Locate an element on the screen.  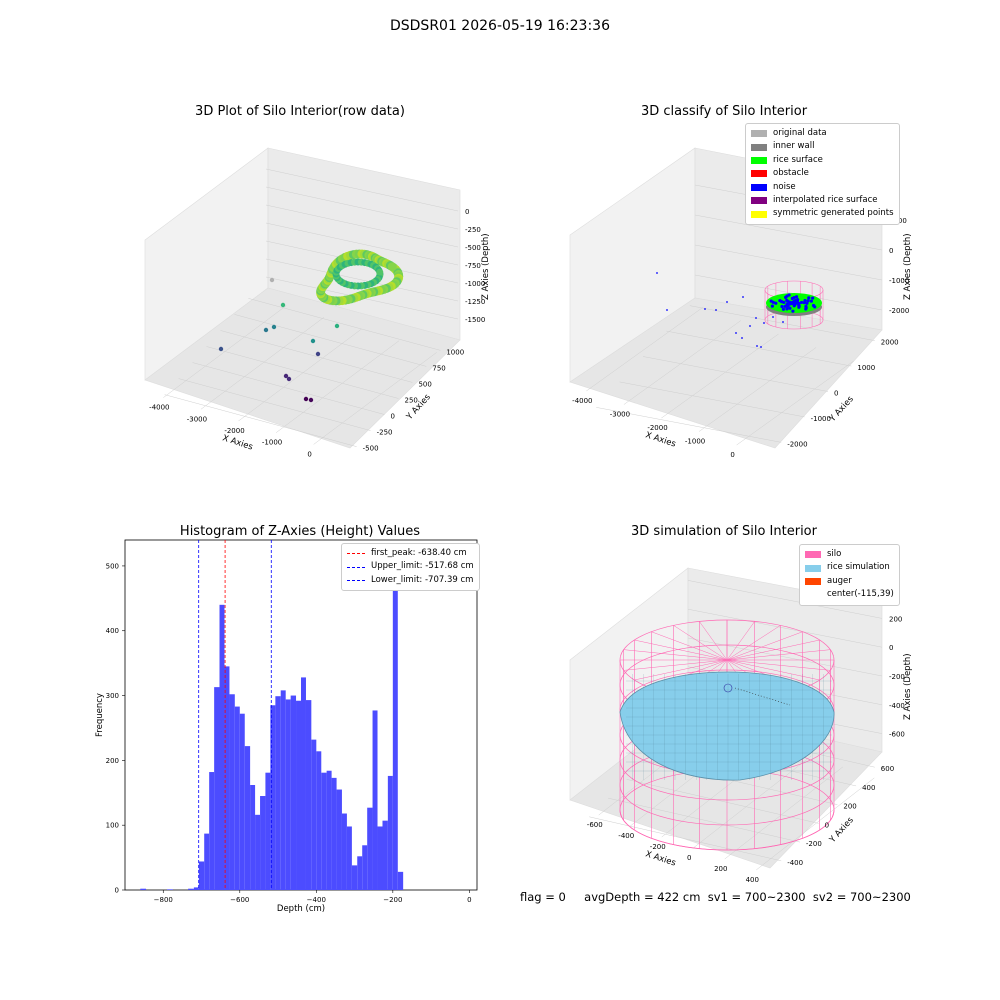
figure-title: DSDSR01 2026-05-19 16:23:36 is located at coordinates (499, 26).